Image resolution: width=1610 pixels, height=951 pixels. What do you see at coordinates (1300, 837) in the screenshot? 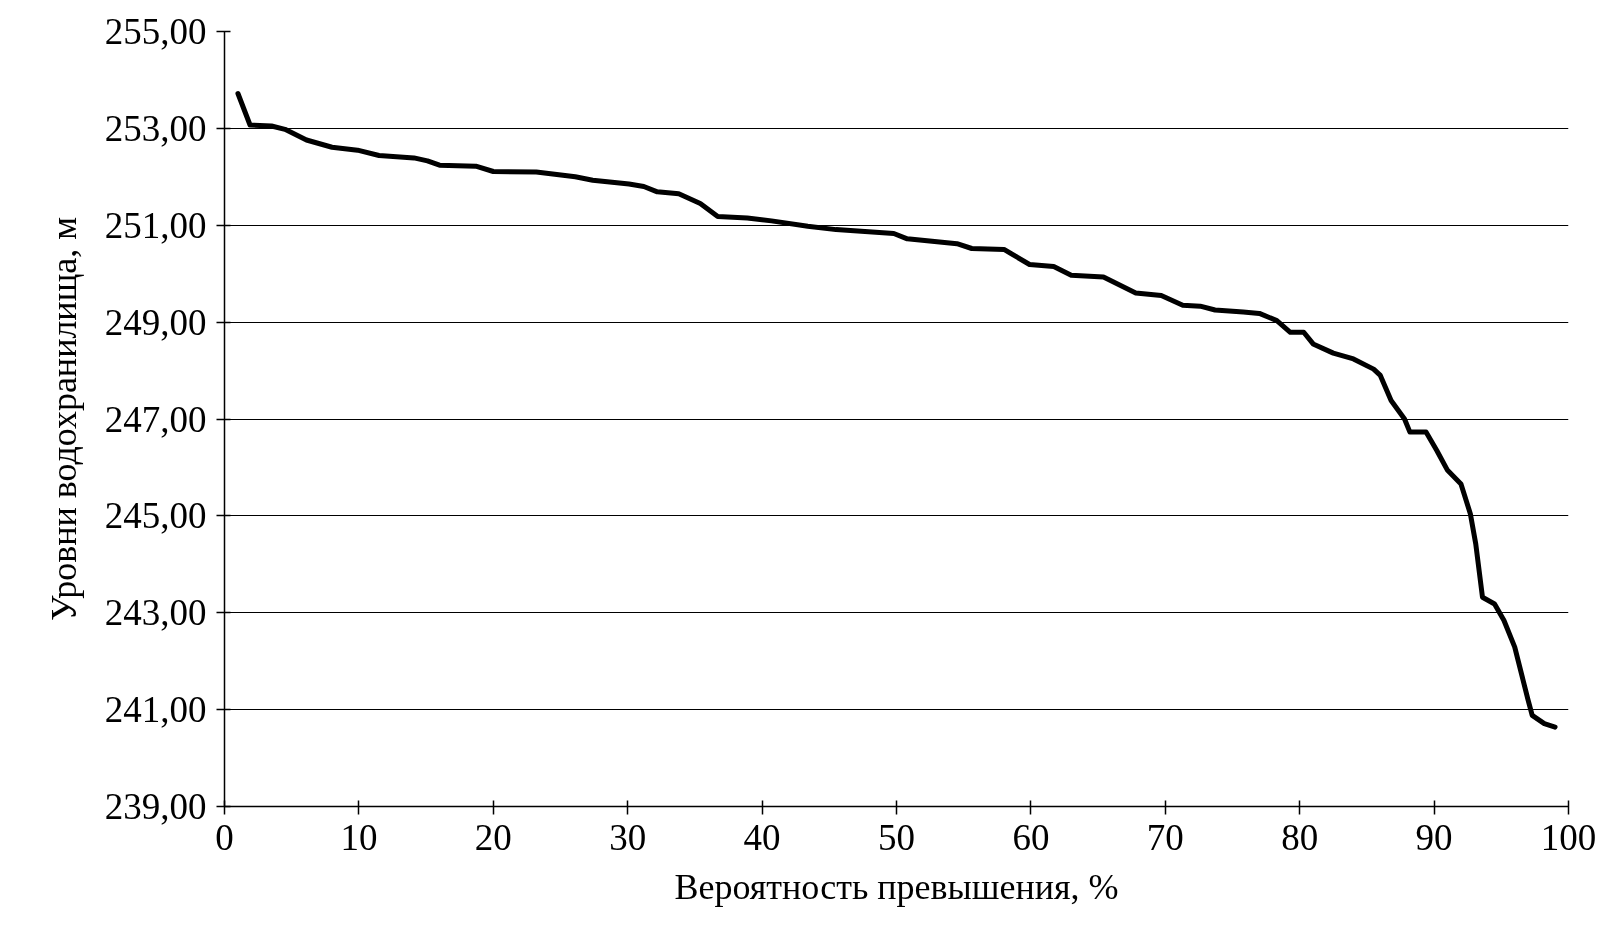
I see `x-tick-label: 80` at bounding box center [1300, 837].